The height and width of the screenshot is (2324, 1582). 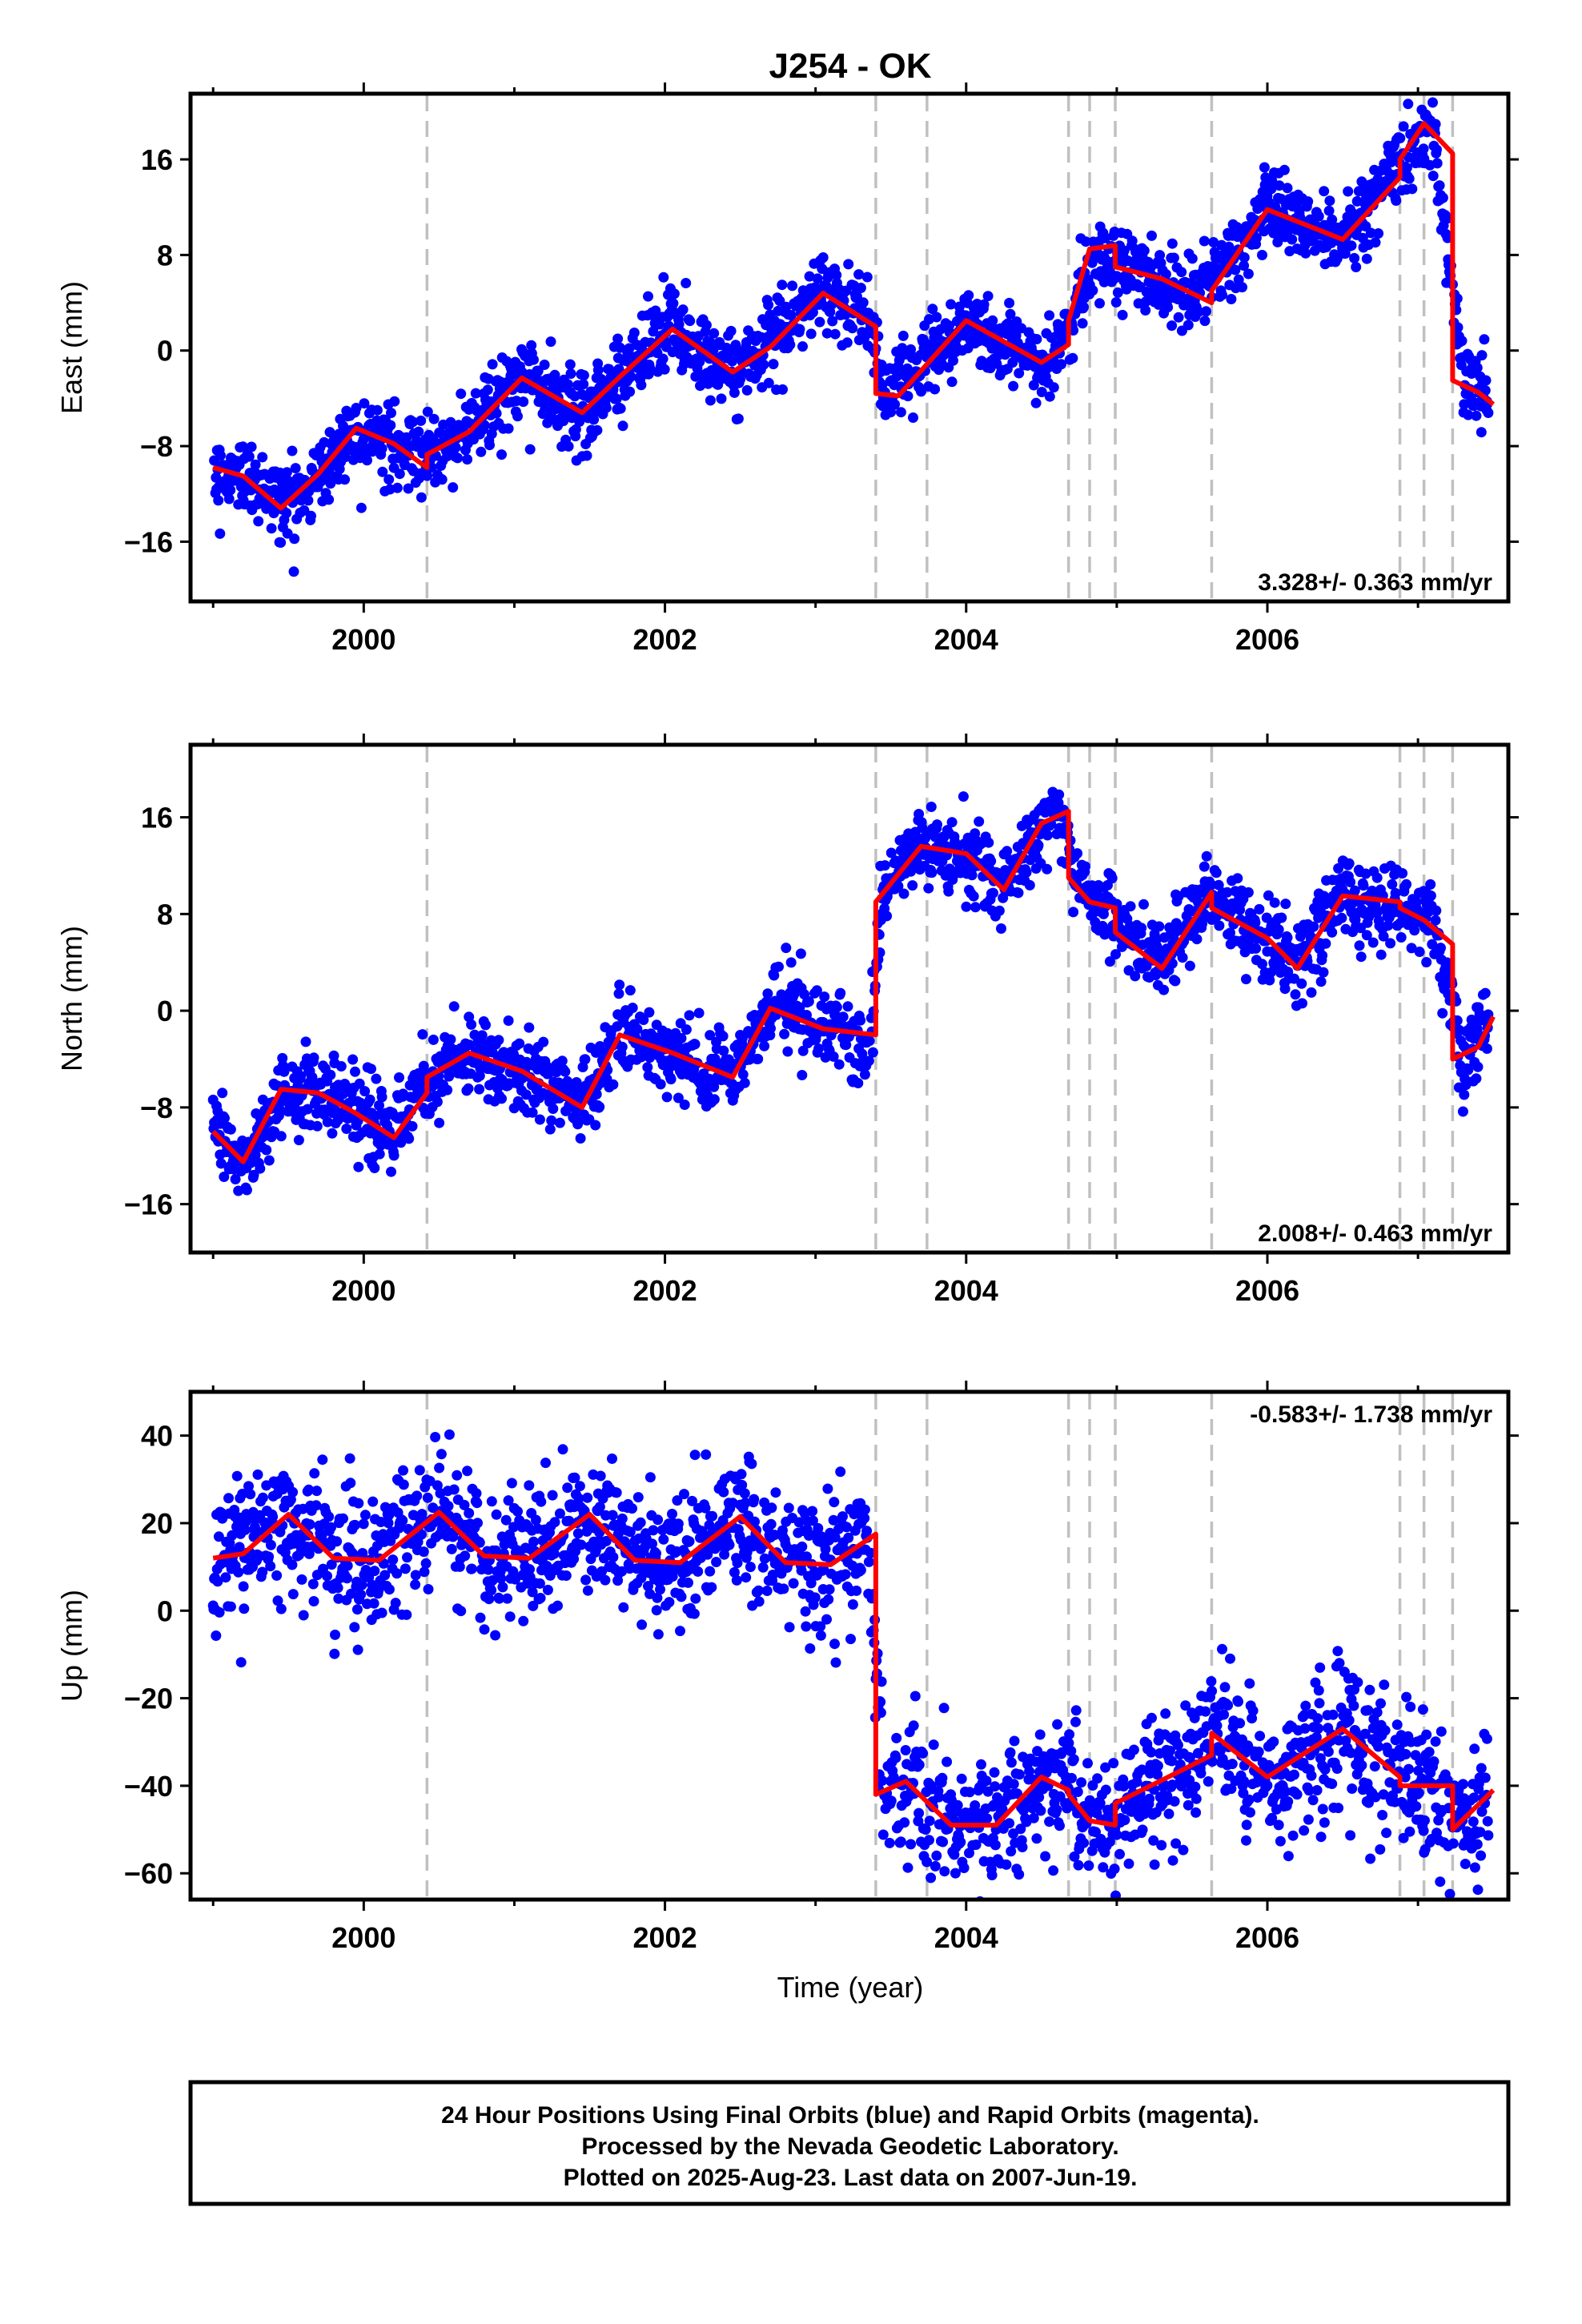 What do you see at coordinates (148, 1204) in the screenshot?
I see `north-ytick-label-0: −16` at bounding box center [148, 1204].